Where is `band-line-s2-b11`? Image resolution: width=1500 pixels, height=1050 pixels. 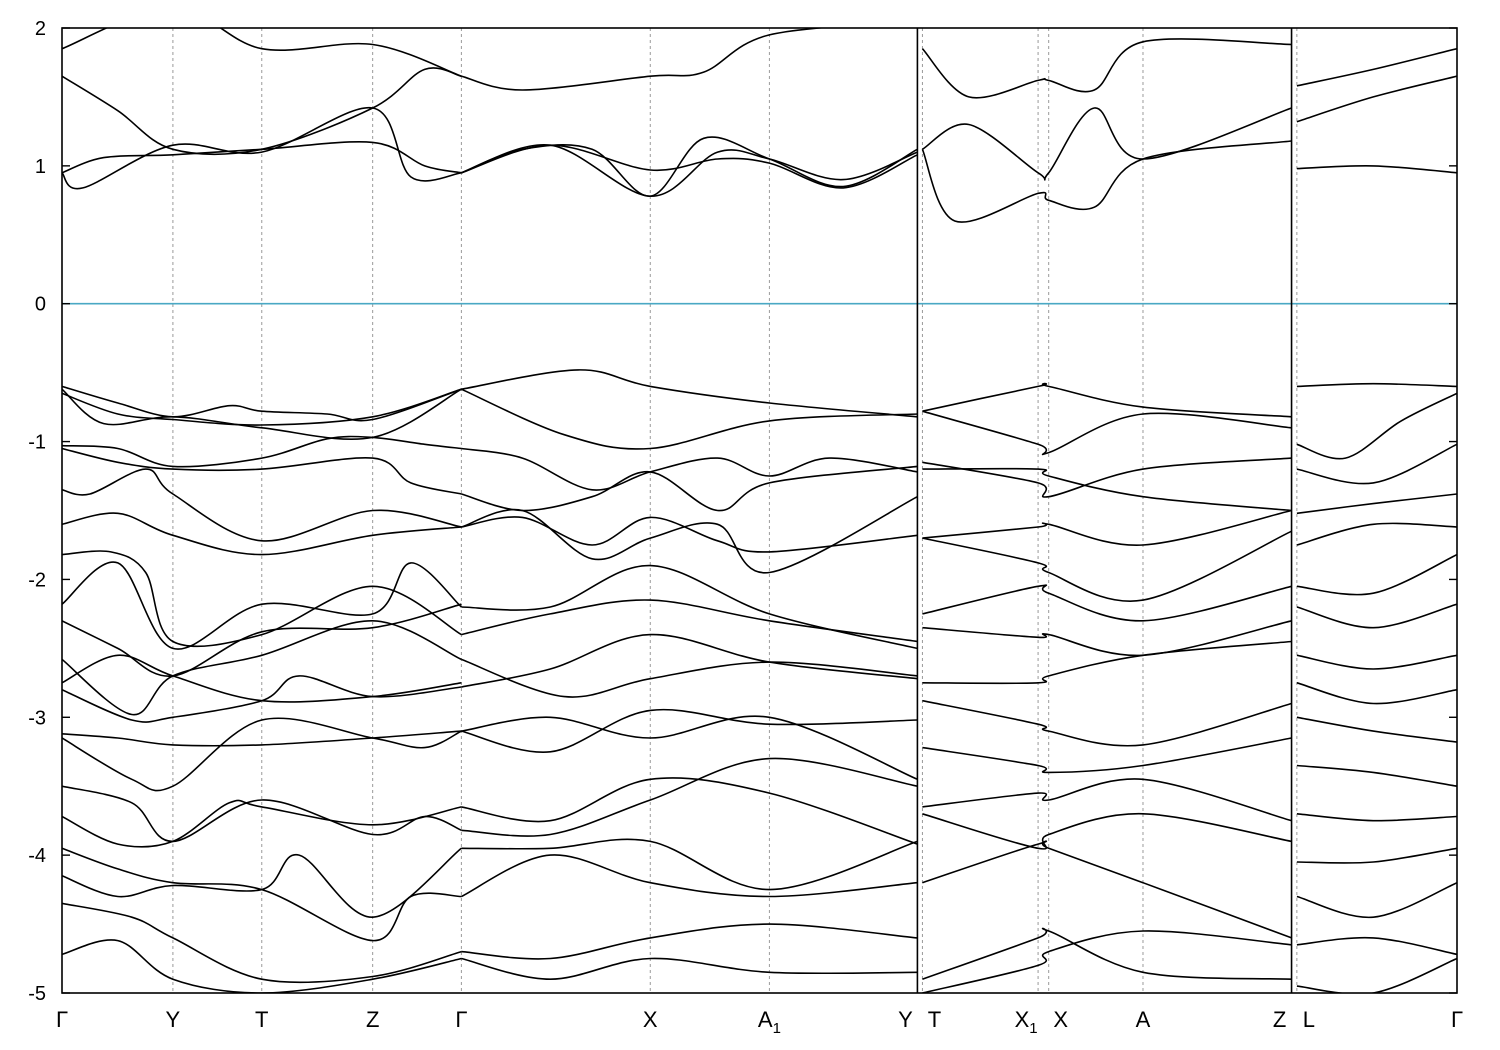
band-line-s2-b11 is located at coordinates (1107, 662).